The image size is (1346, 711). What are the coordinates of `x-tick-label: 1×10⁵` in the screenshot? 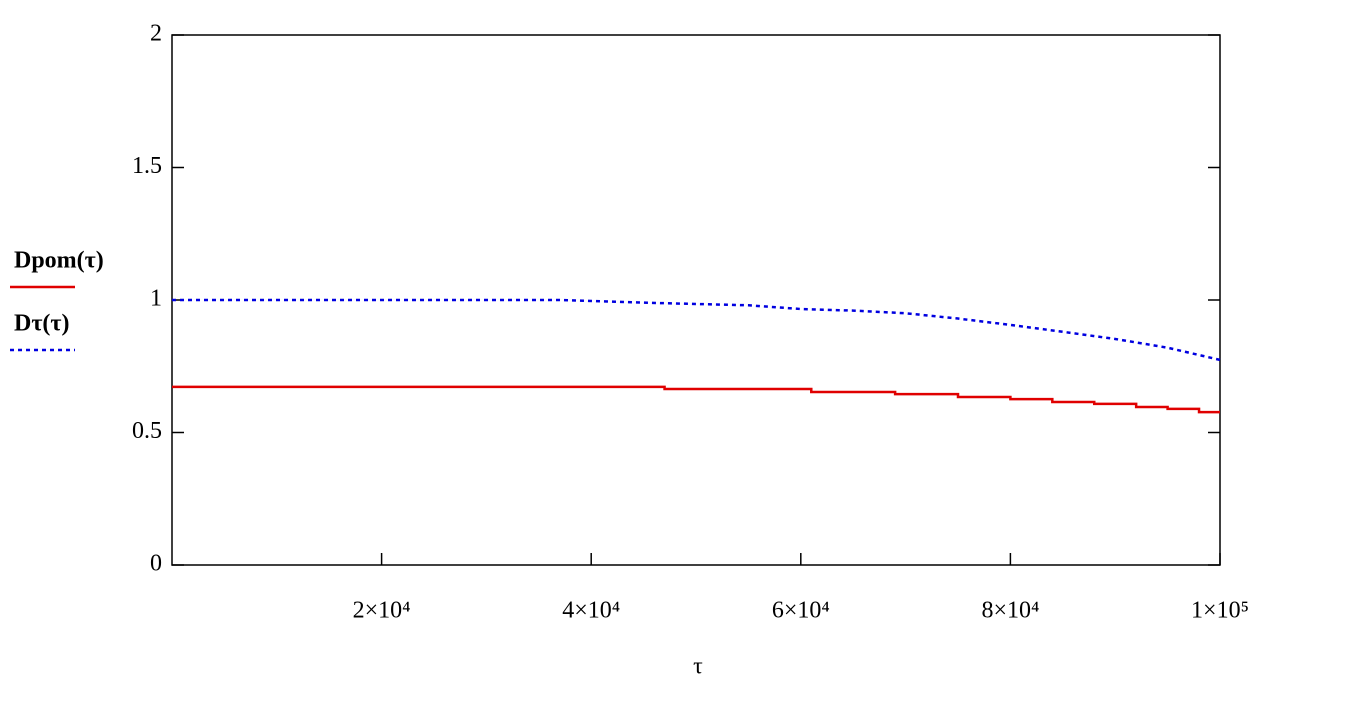 It's located at (1220, 611).